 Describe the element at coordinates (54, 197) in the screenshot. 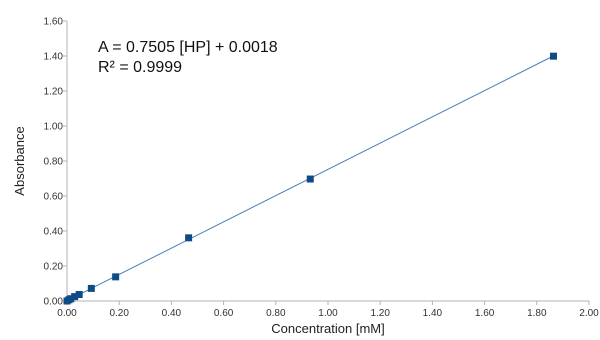

I see `y-tick-label: 0.60` at that location.